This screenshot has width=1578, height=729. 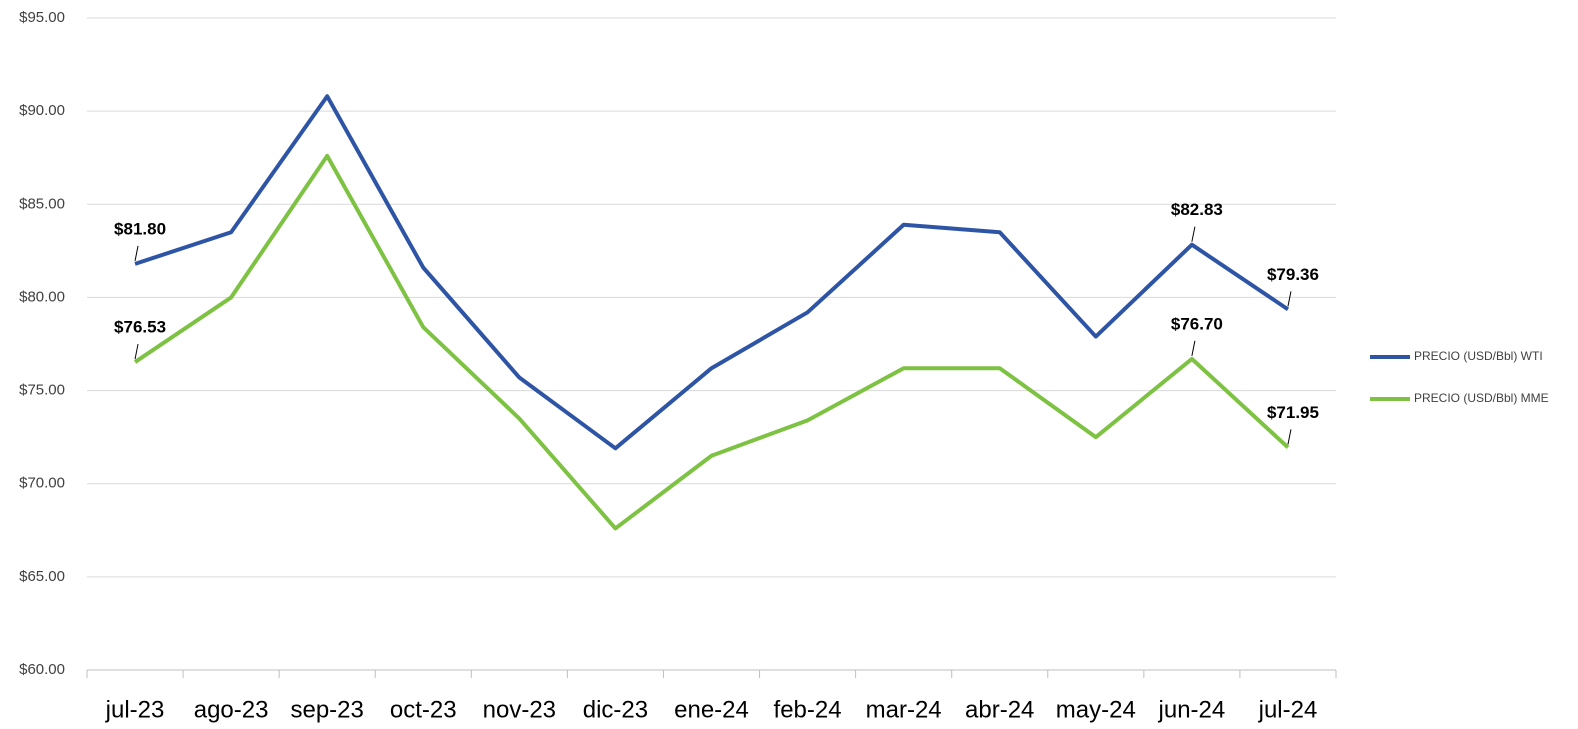 I want to click on value-label: $81.80, so click(x=140, y=228).